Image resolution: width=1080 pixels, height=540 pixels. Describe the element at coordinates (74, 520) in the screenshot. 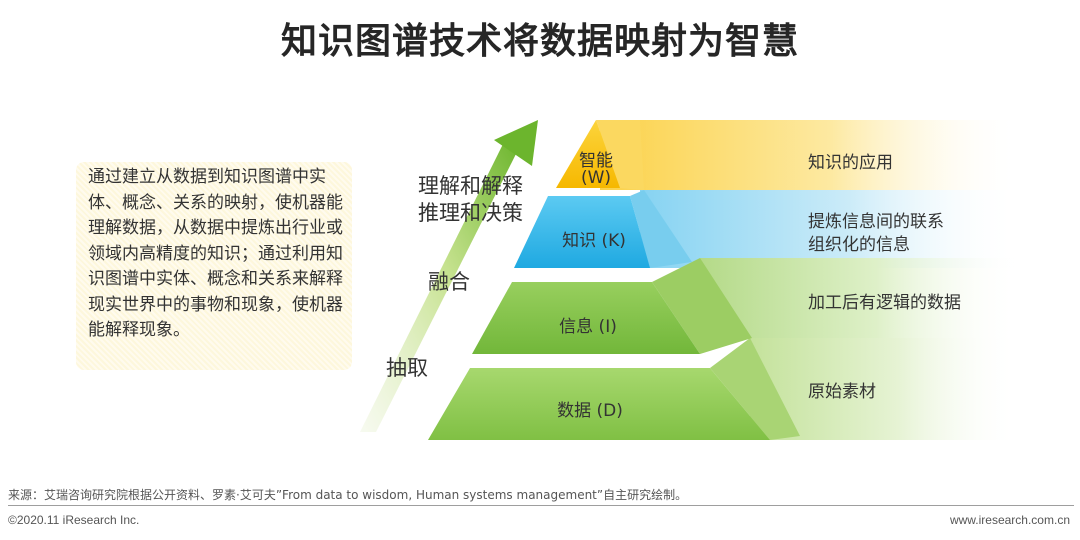

I see `copyright: ©2020.11 iResearch Inc.` at that location.